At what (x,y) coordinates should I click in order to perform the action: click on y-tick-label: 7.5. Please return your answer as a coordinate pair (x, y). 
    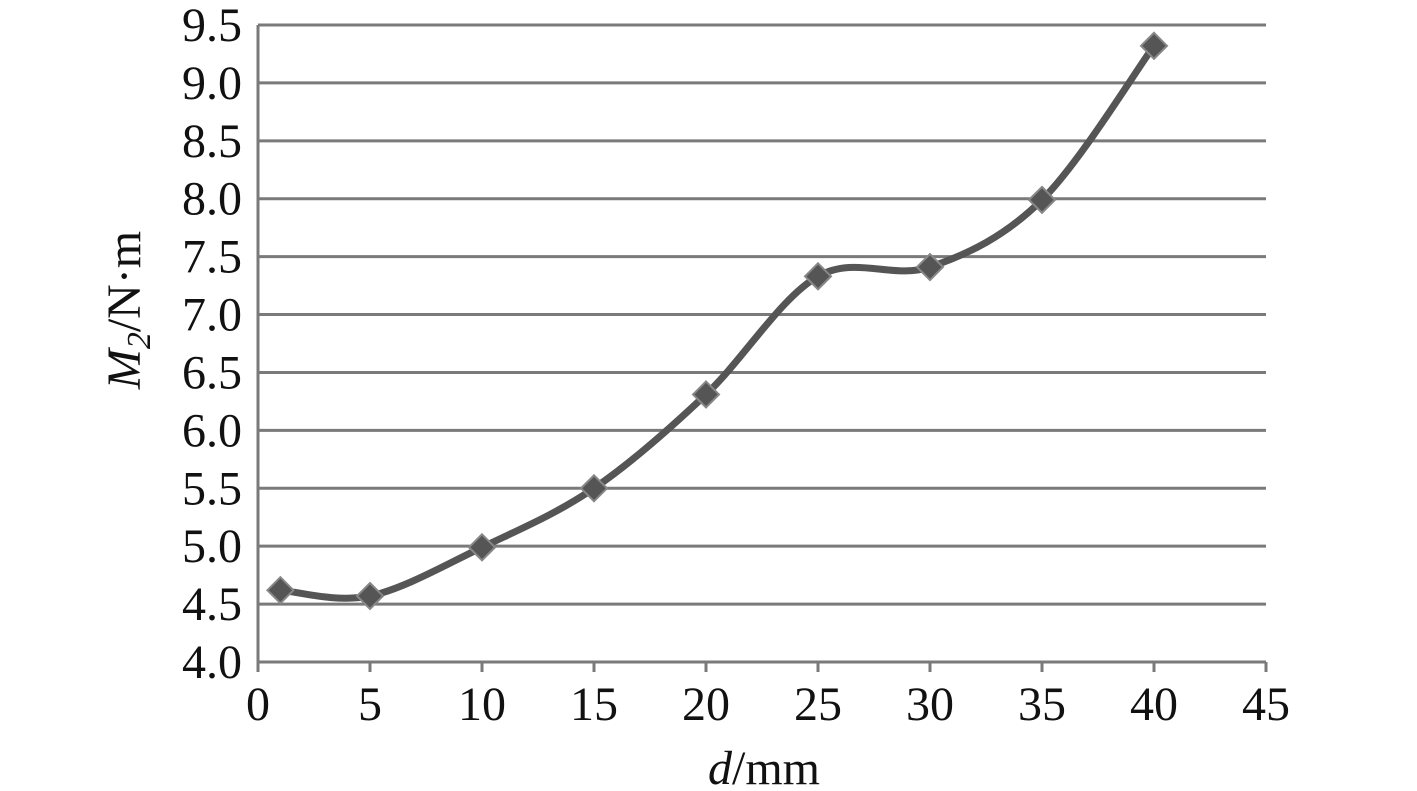
    Looking at the image, I should click on (212, 257).